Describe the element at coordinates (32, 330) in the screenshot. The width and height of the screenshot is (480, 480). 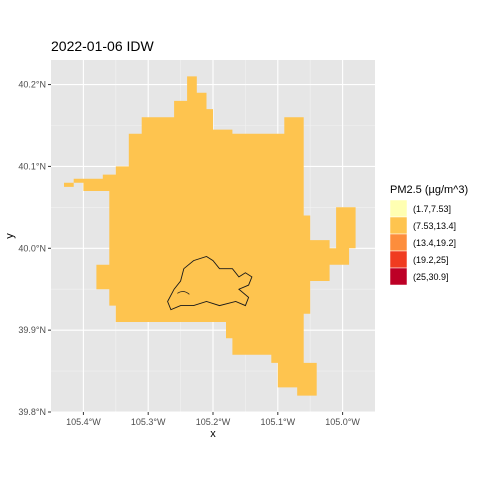
I see `y-tick-label: 39.9°N` at that location.